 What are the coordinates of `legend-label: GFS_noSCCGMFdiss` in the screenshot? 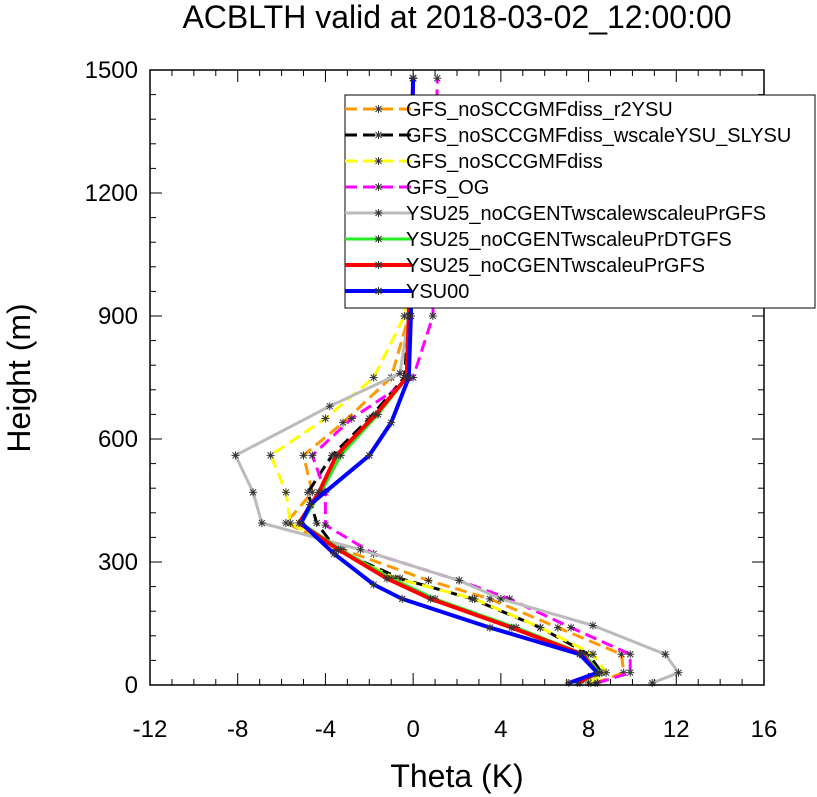 It's located at (504, 162).